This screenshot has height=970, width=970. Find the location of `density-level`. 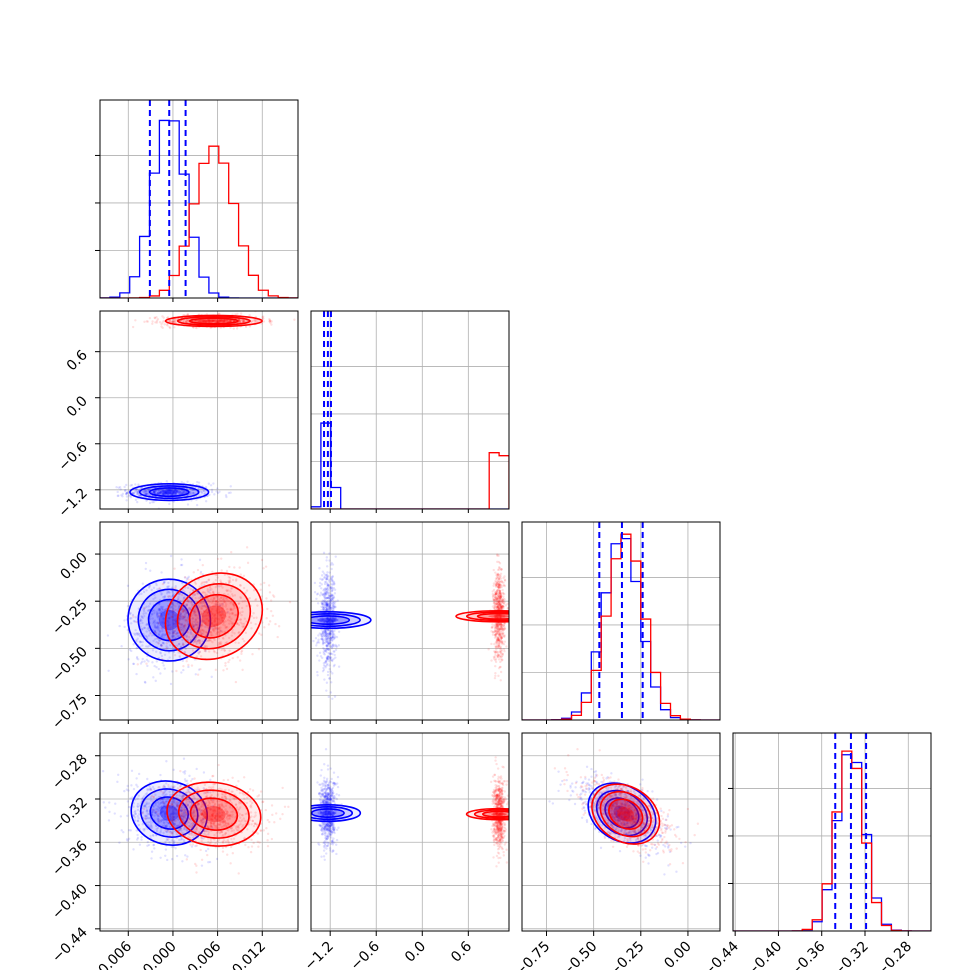

density-level is located at coordinates (169, 620).